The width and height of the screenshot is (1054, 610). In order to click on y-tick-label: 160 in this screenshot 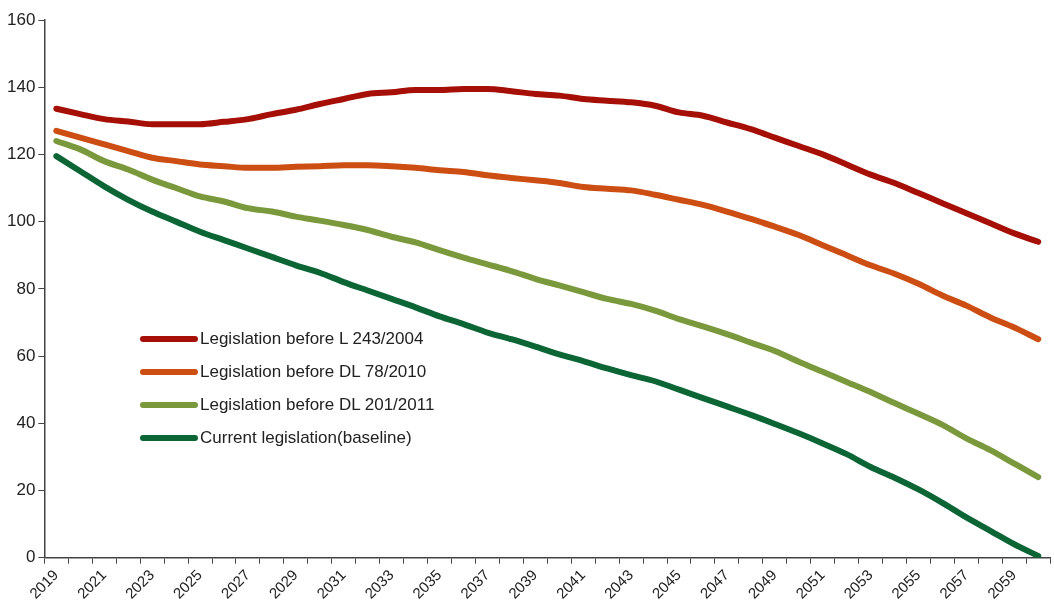, I will do `click(21, 19)`.